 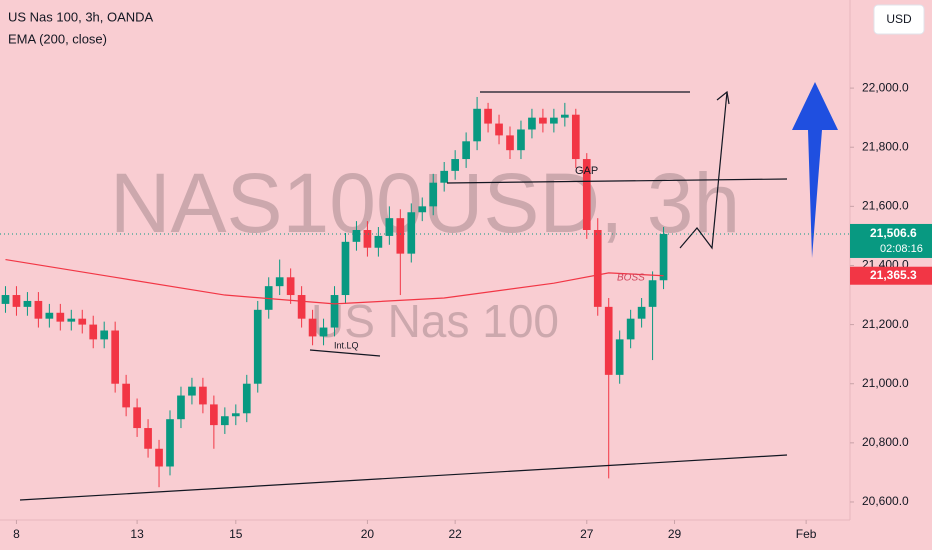 What do you see at coordinates (403, 477) in the screenshot?
I see `trend-line` at bounding box center [403, 477].